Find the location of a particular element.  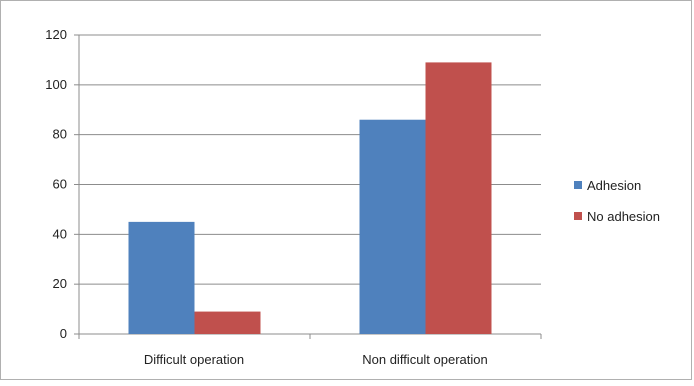

y-tick-label-80: 80 is located at coordinates (60, 134).